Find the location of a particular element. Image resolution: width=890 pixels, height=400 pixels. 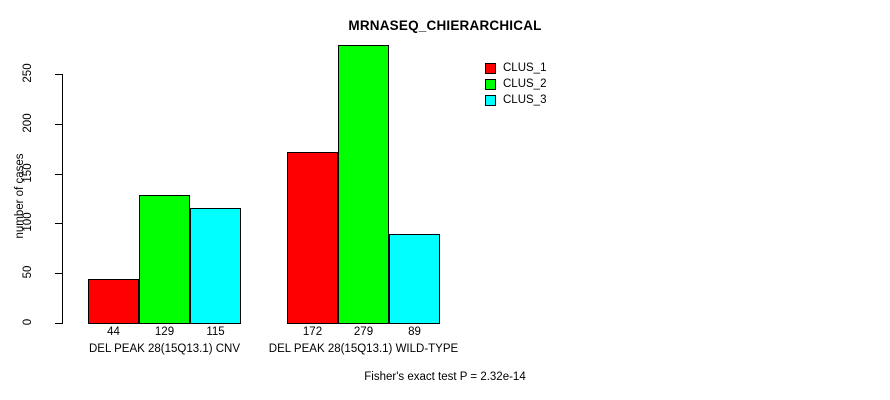

y-axis-tick-label: 0 is located at coordinates (28, 323).